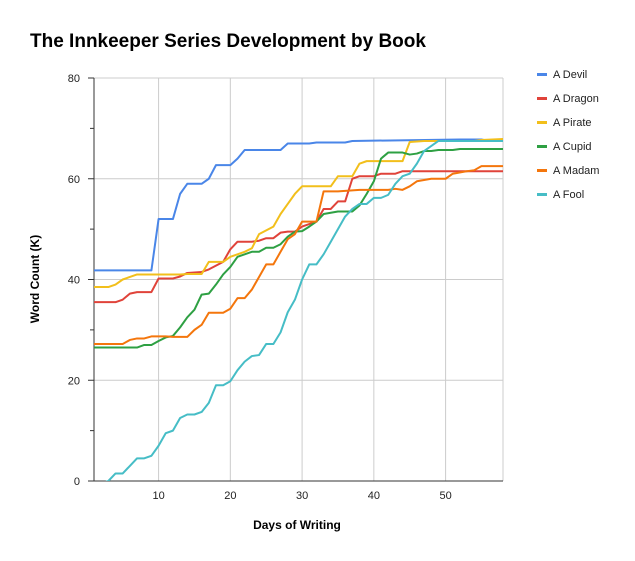  Describe the element at coordinates (81, 280) in the screenshot. I see `y-axis-ticks: 0 20 40 60 80` at that location.